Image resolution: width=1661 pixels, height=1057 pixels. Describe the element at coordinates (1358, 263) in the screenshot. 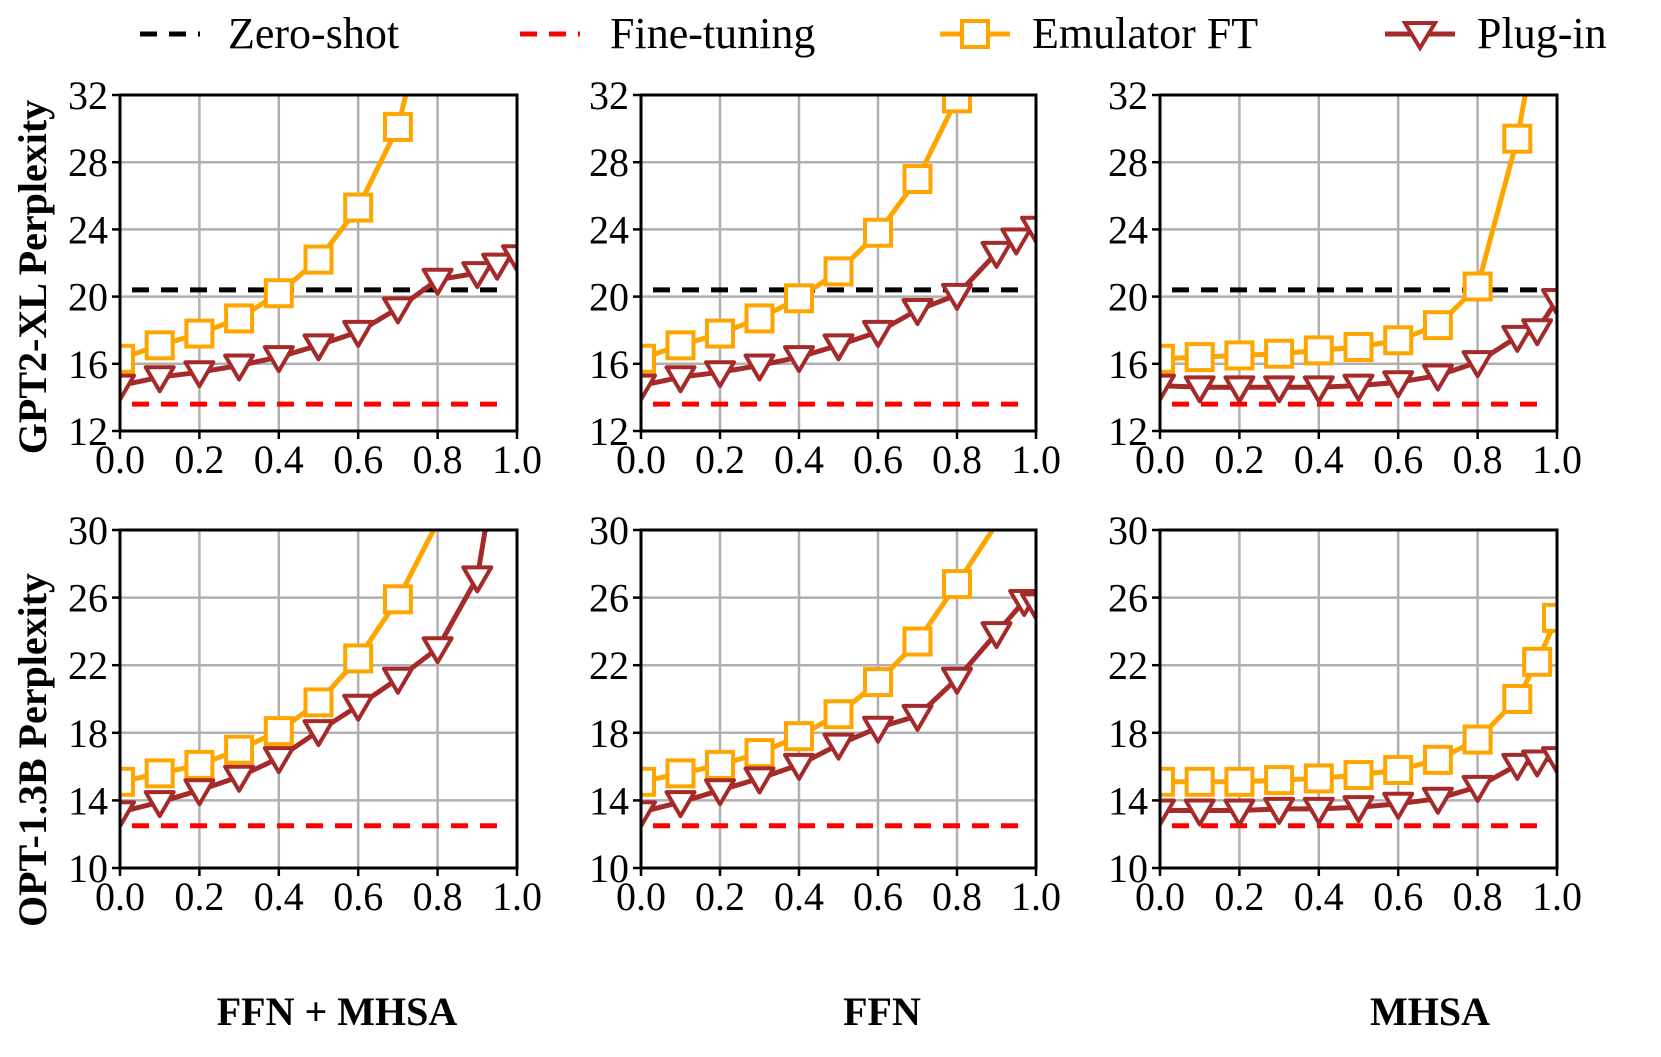

I see `axes-frame` at that location.